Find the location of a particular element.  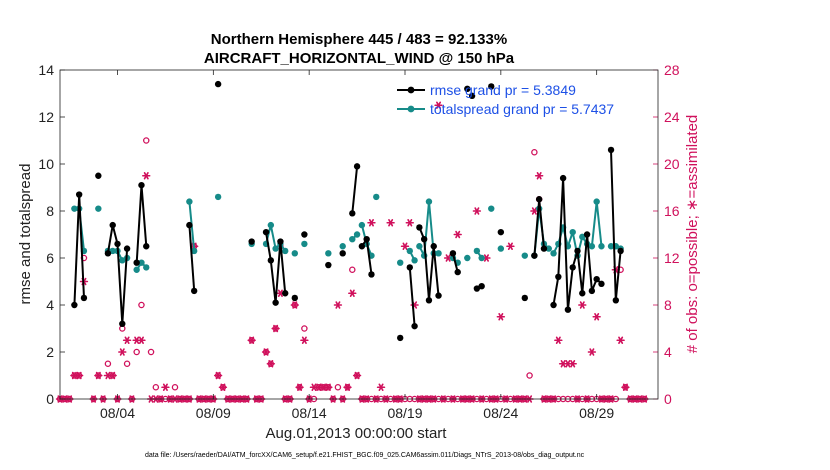

y-right-tick-label: 24 is located at coordinates (672, 117).